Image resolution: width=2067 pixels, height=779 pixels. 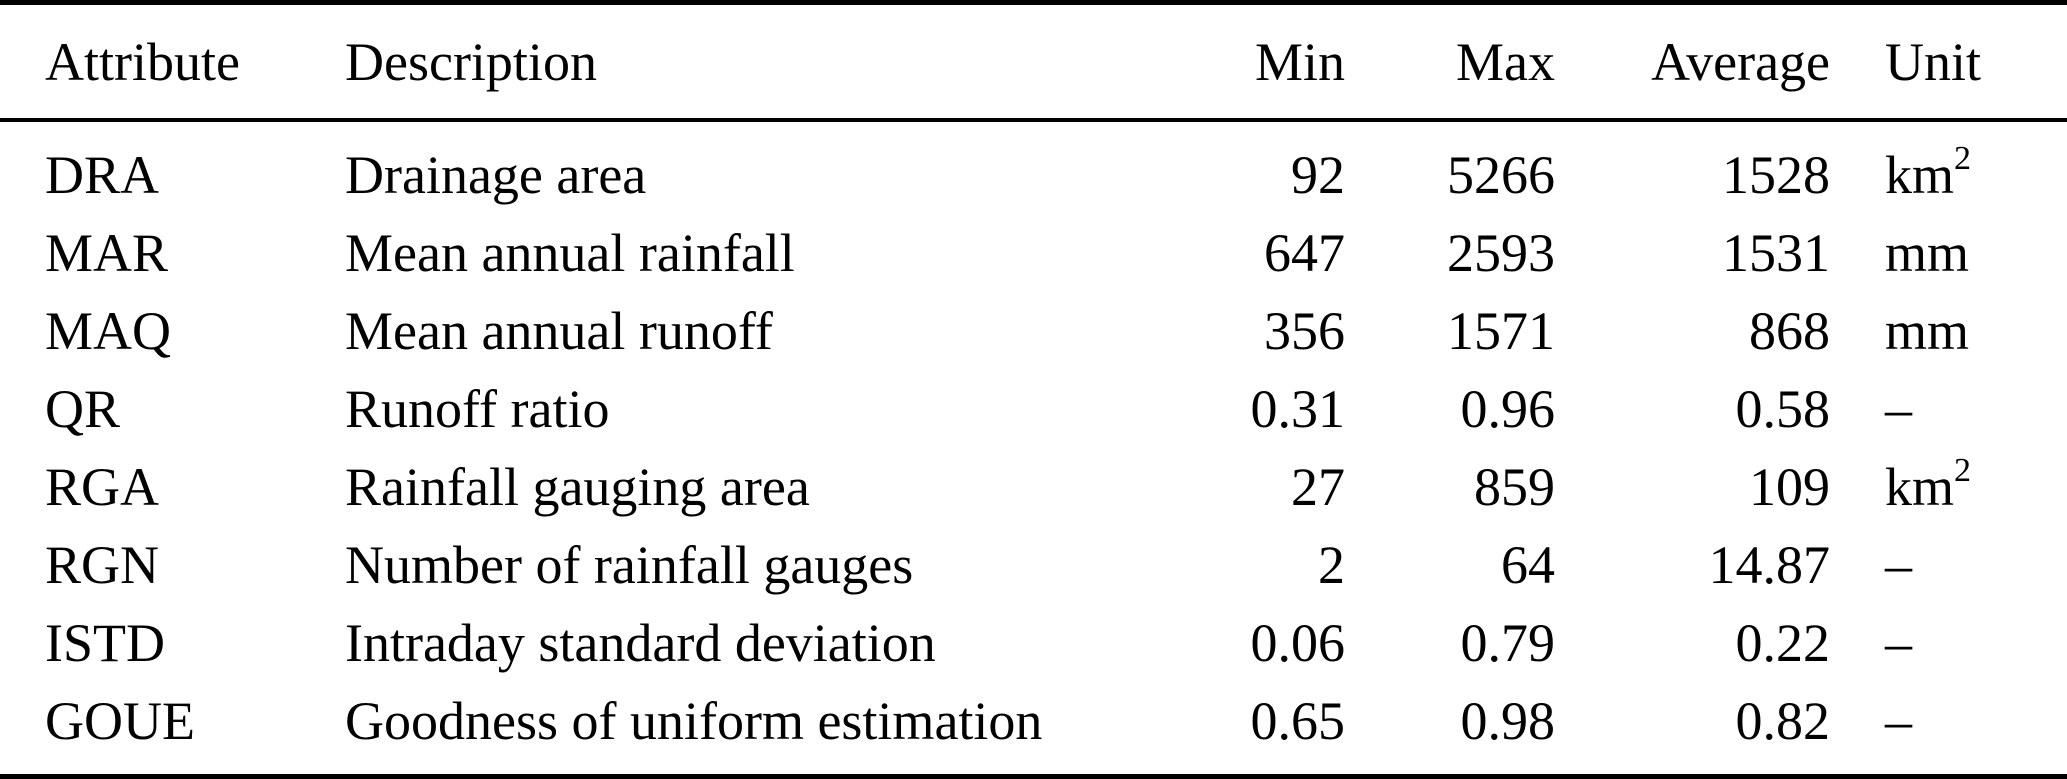 What do you see at coordinates (1505, 61) in the screenshot?
I see `column-header-max: Max` at bounding box center [1505, 61].